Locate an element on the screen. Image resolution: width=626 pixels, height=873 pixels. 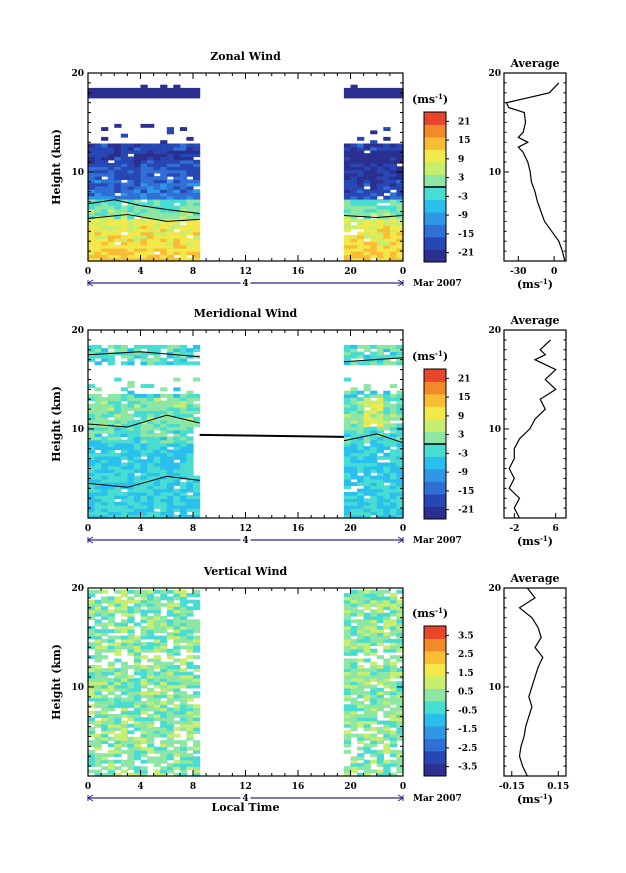
x-tick-label: 16 is located at coordinates (298, 787).